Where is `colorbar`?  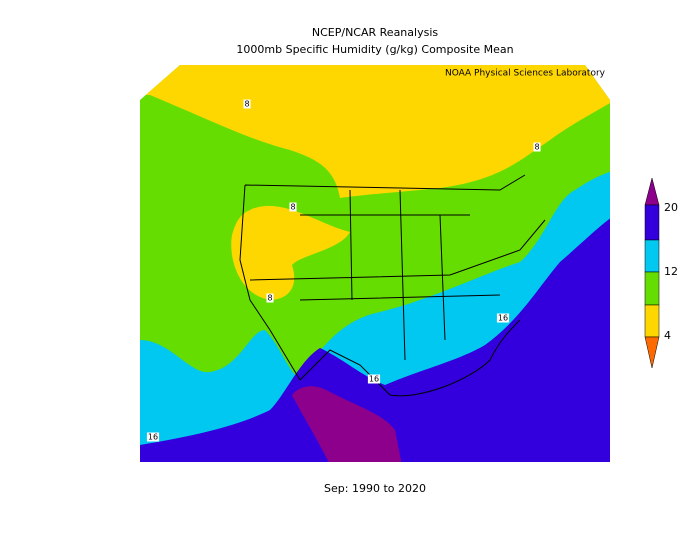
colorbar is located at coordinates (652, 273).